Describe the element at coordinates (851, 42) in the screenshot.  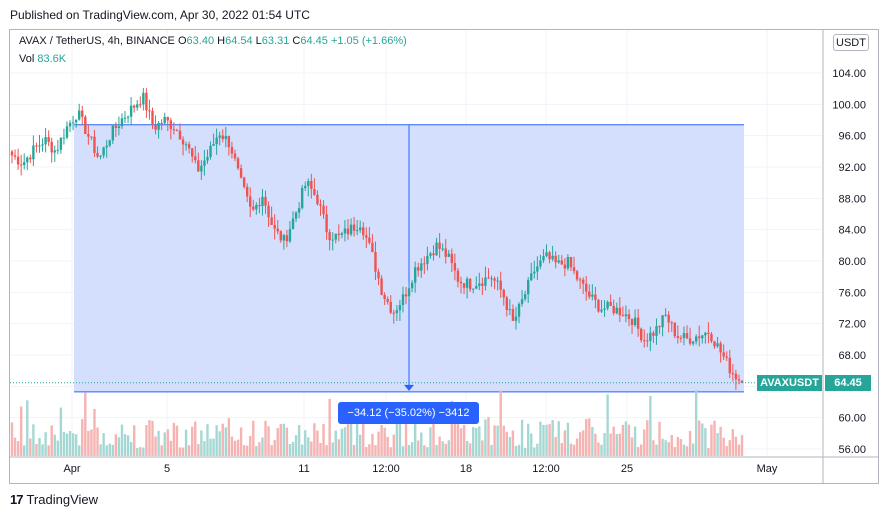
I see `currency-button: USDT` at that location.